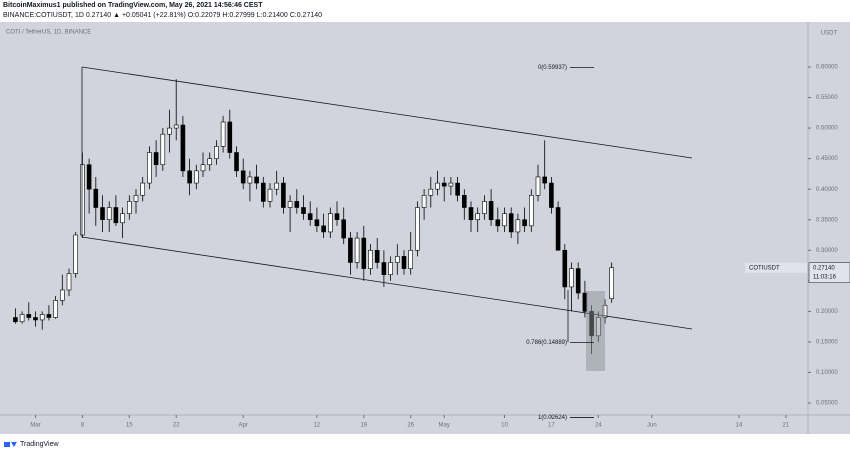 The height and width of the screenshot is (458, 850). I want to click on x-tick-label: 12, so click(317, 426).